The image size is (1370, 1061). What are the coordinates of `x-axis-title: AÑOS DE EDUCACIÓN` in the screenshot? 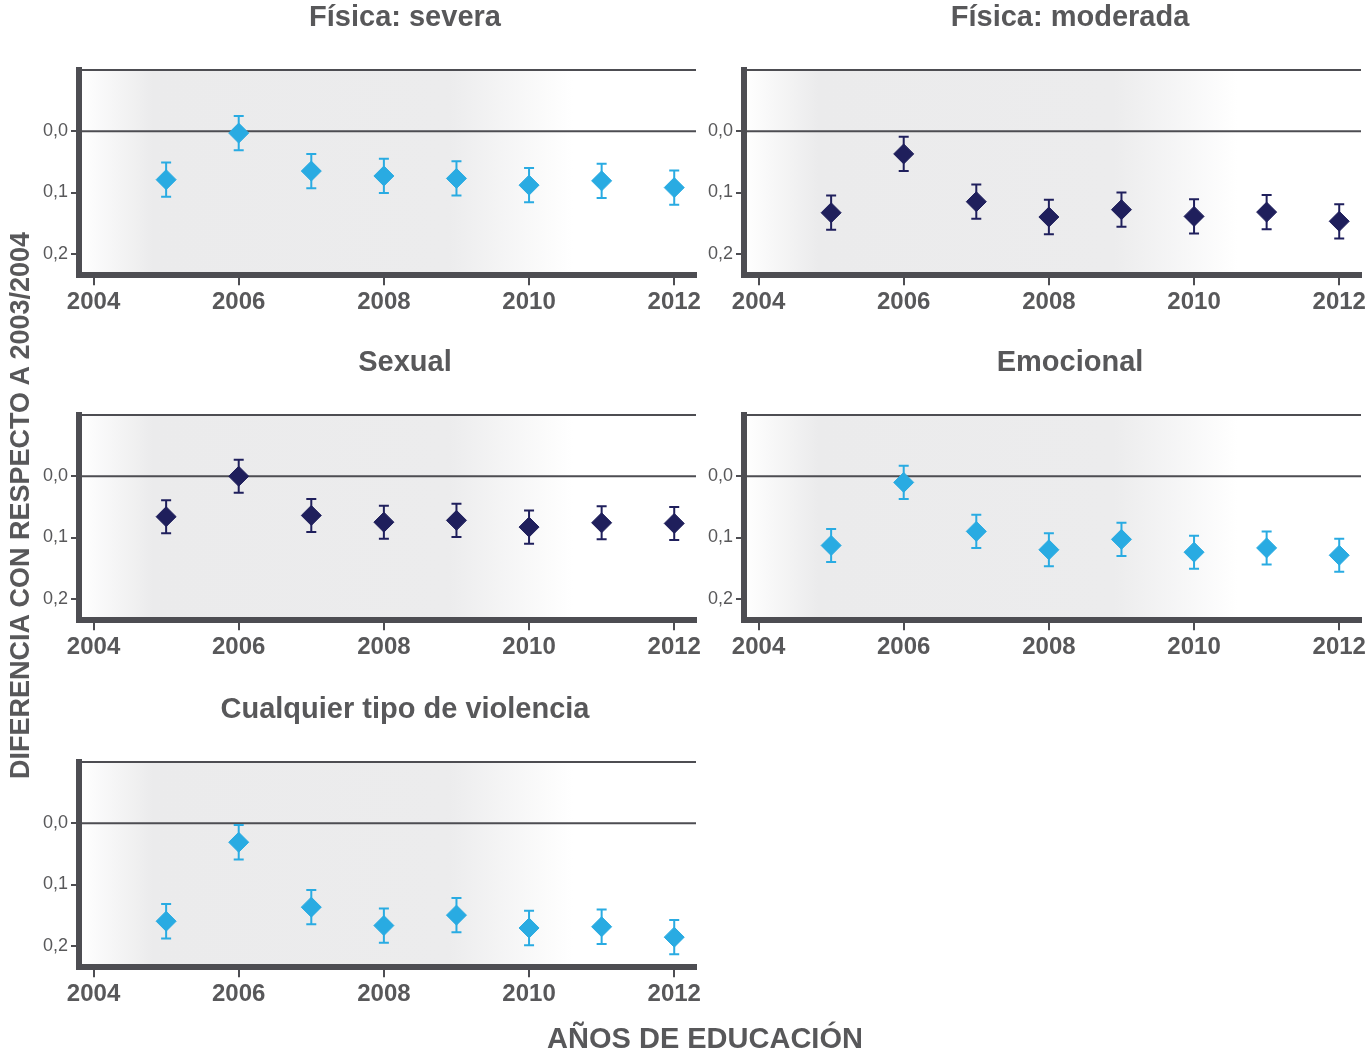 It's located at (705, 1038).